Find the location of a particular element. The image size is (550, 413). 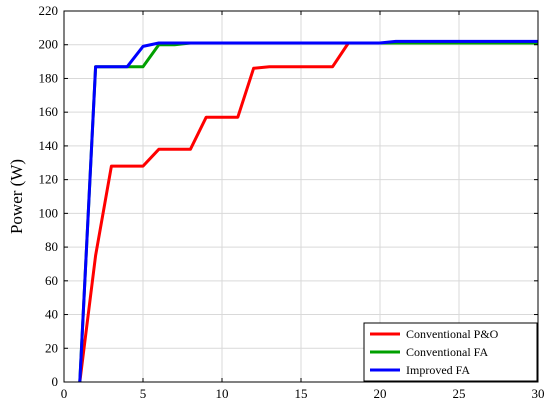

y-tick-label: 0 is located at coordinates (55, 381).